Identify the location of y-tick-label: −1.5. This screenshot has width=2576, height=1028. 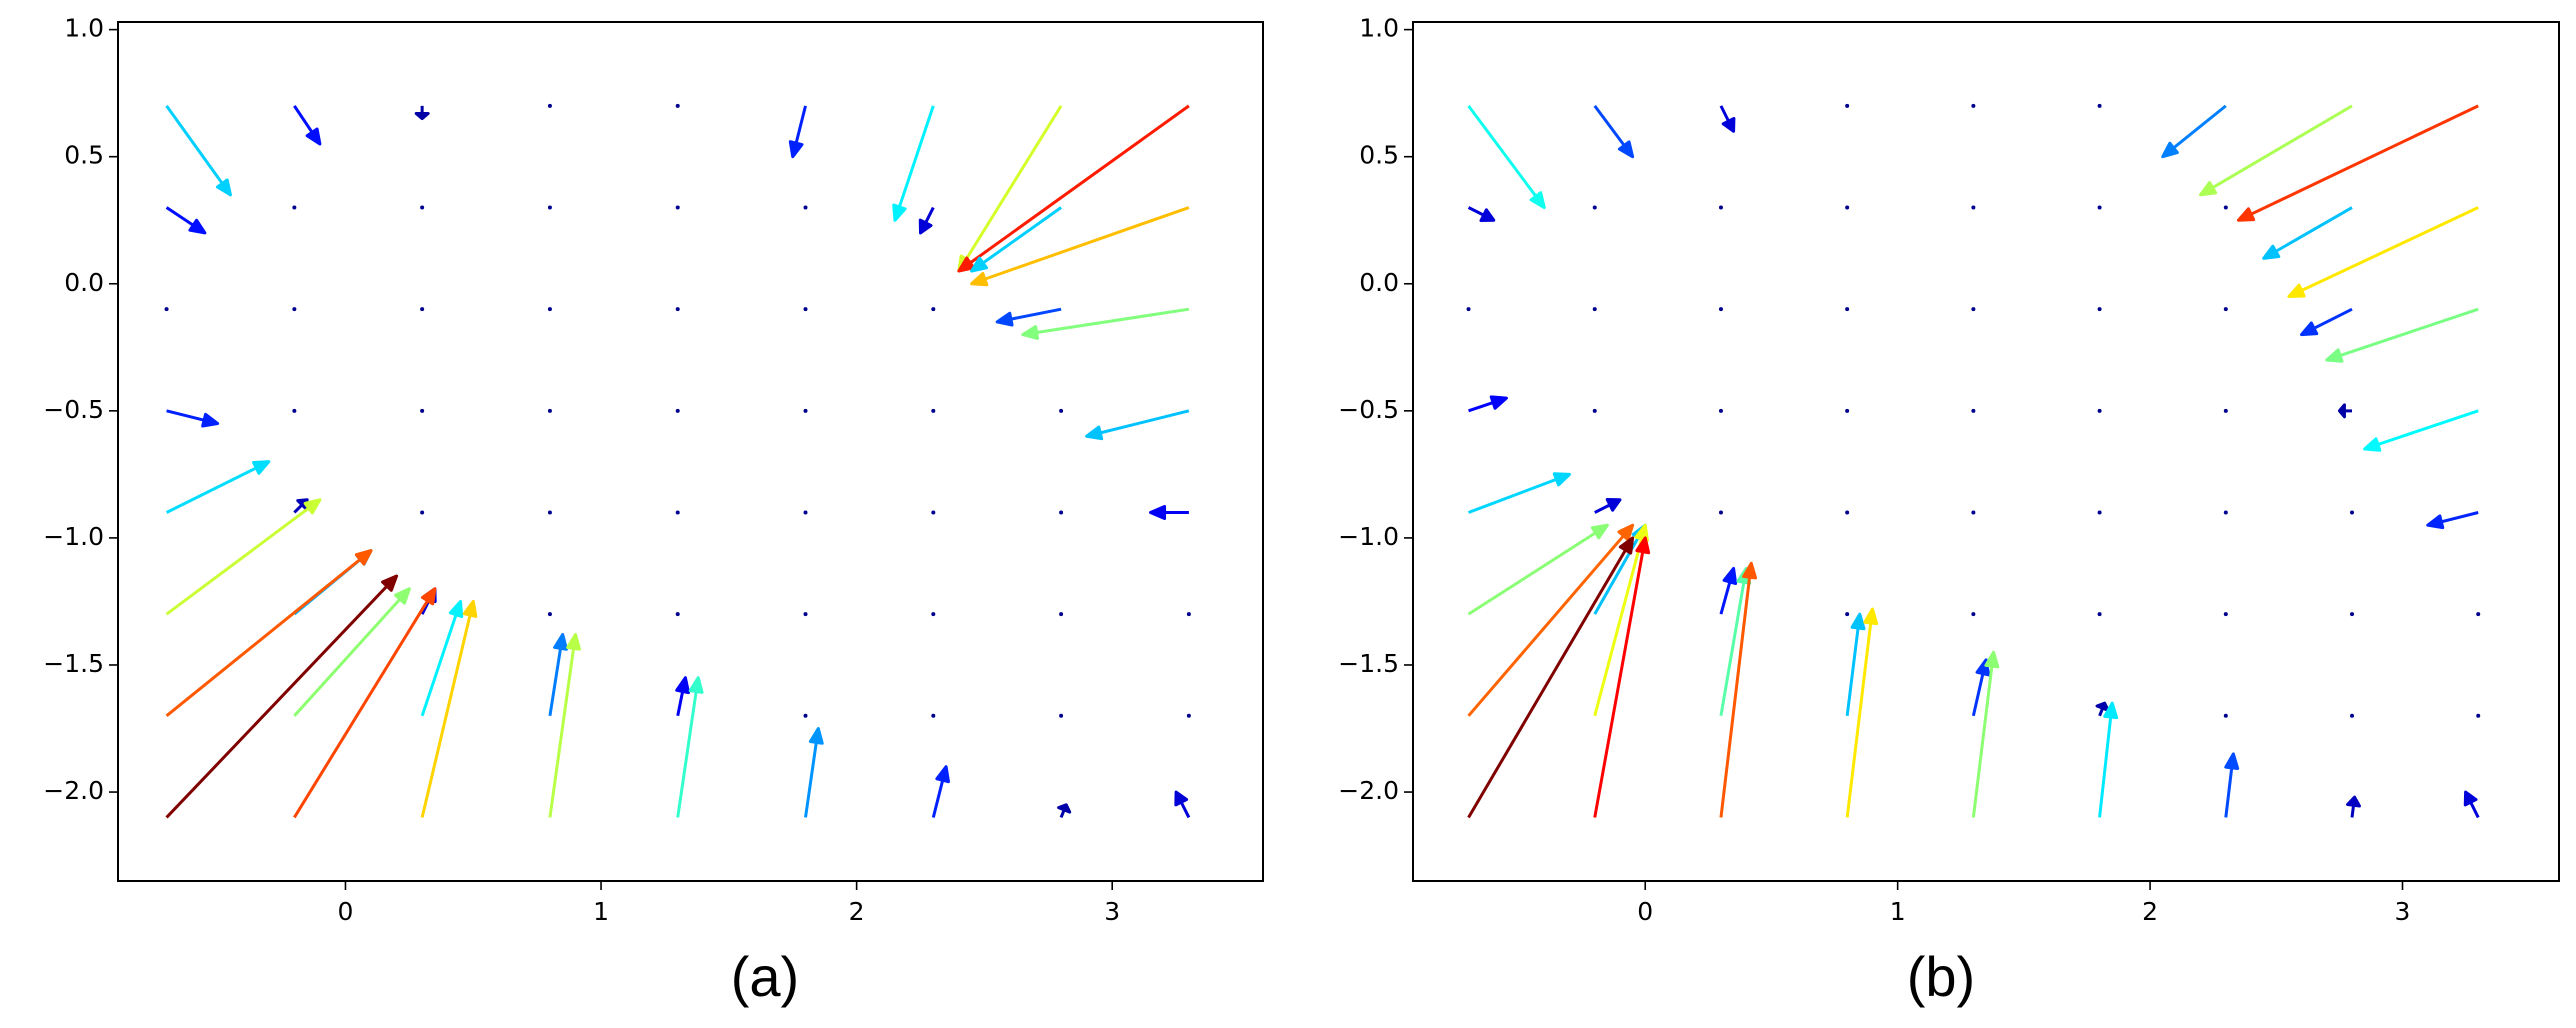
(1368, 663).